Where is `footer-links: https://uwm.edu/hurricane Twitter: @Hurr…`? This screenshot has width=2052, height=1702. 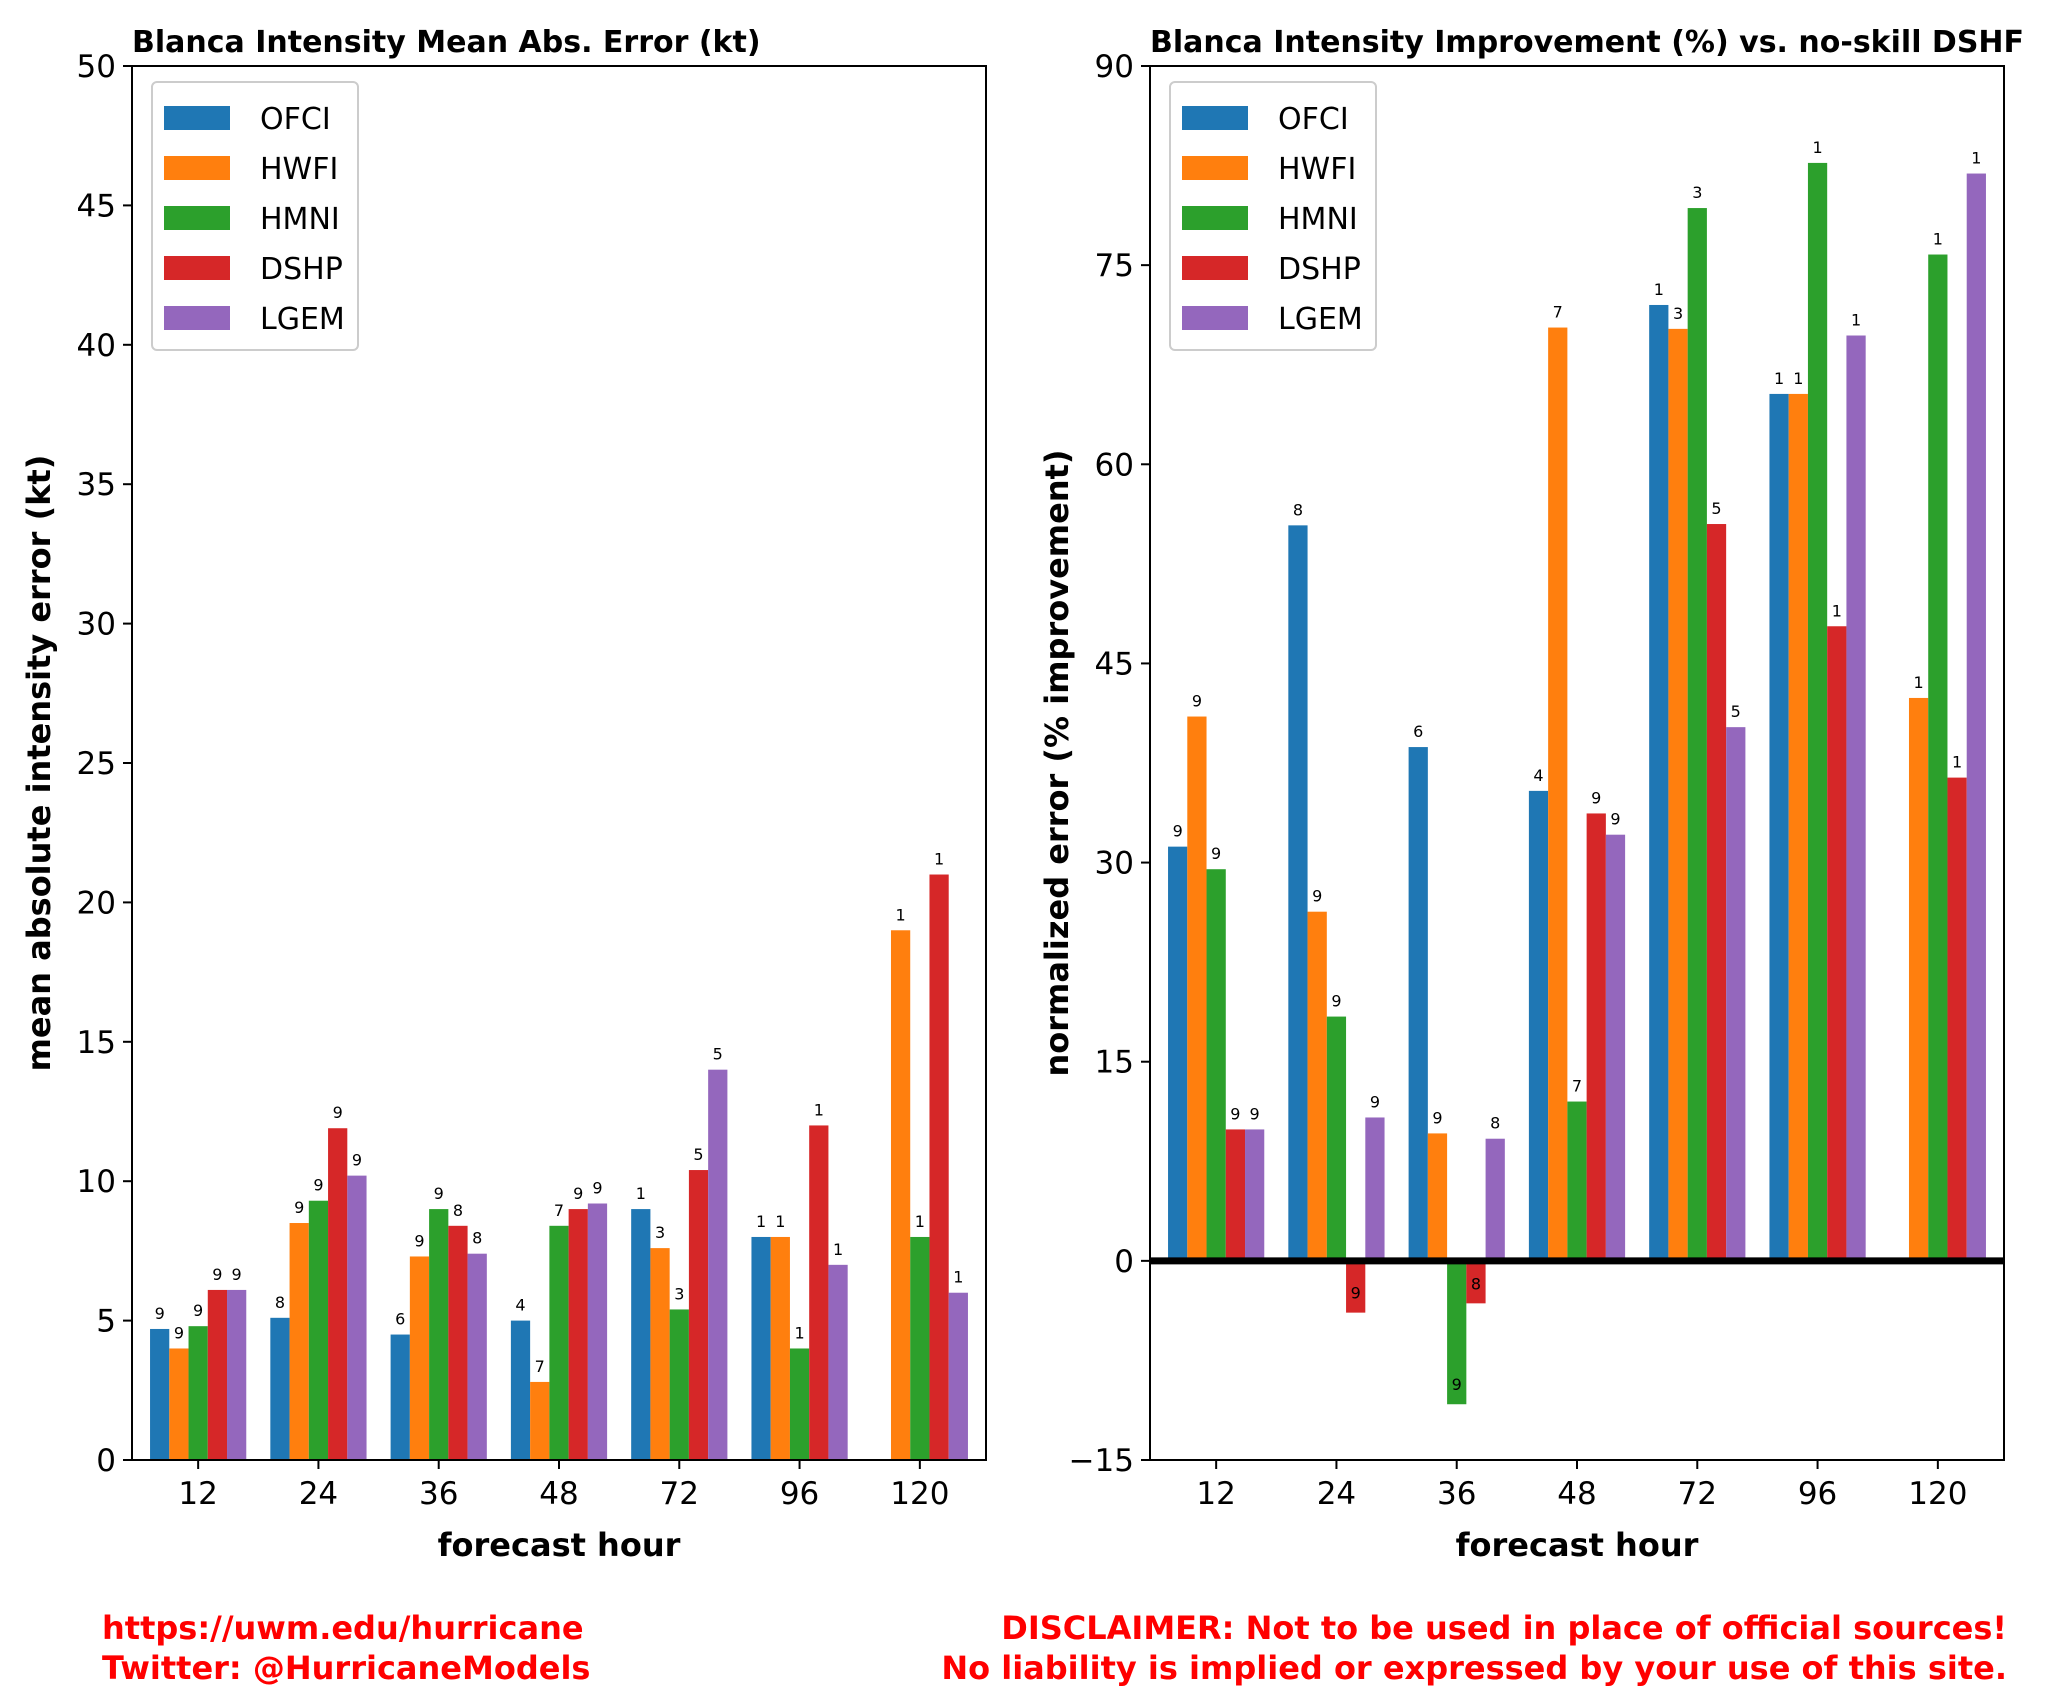
footer-links: https://uwm.edu/hurricane Twitter: @Hurr… is located at coordinates (346, 1648).